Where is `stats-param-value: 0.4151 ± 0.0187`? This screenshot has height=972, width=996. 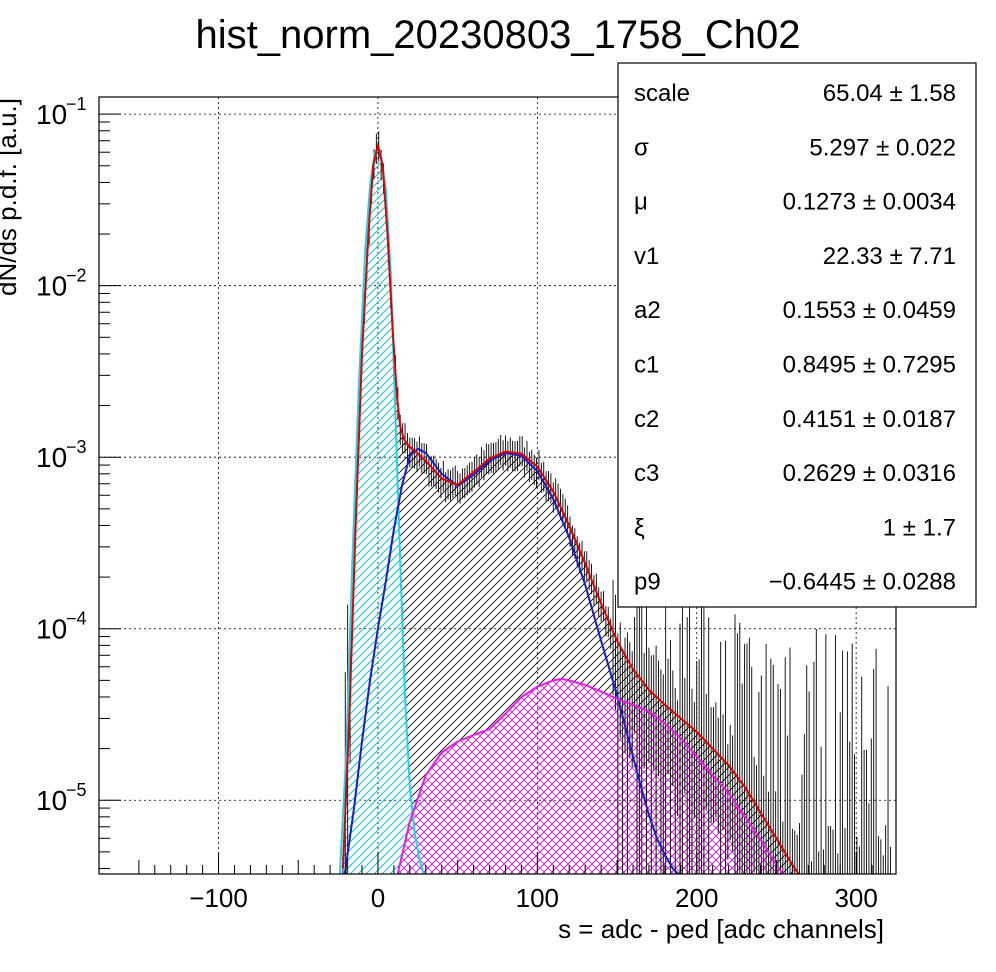
stats-param-value: 0.4151 ± 0.0187 is located at coordinates (869, 419).